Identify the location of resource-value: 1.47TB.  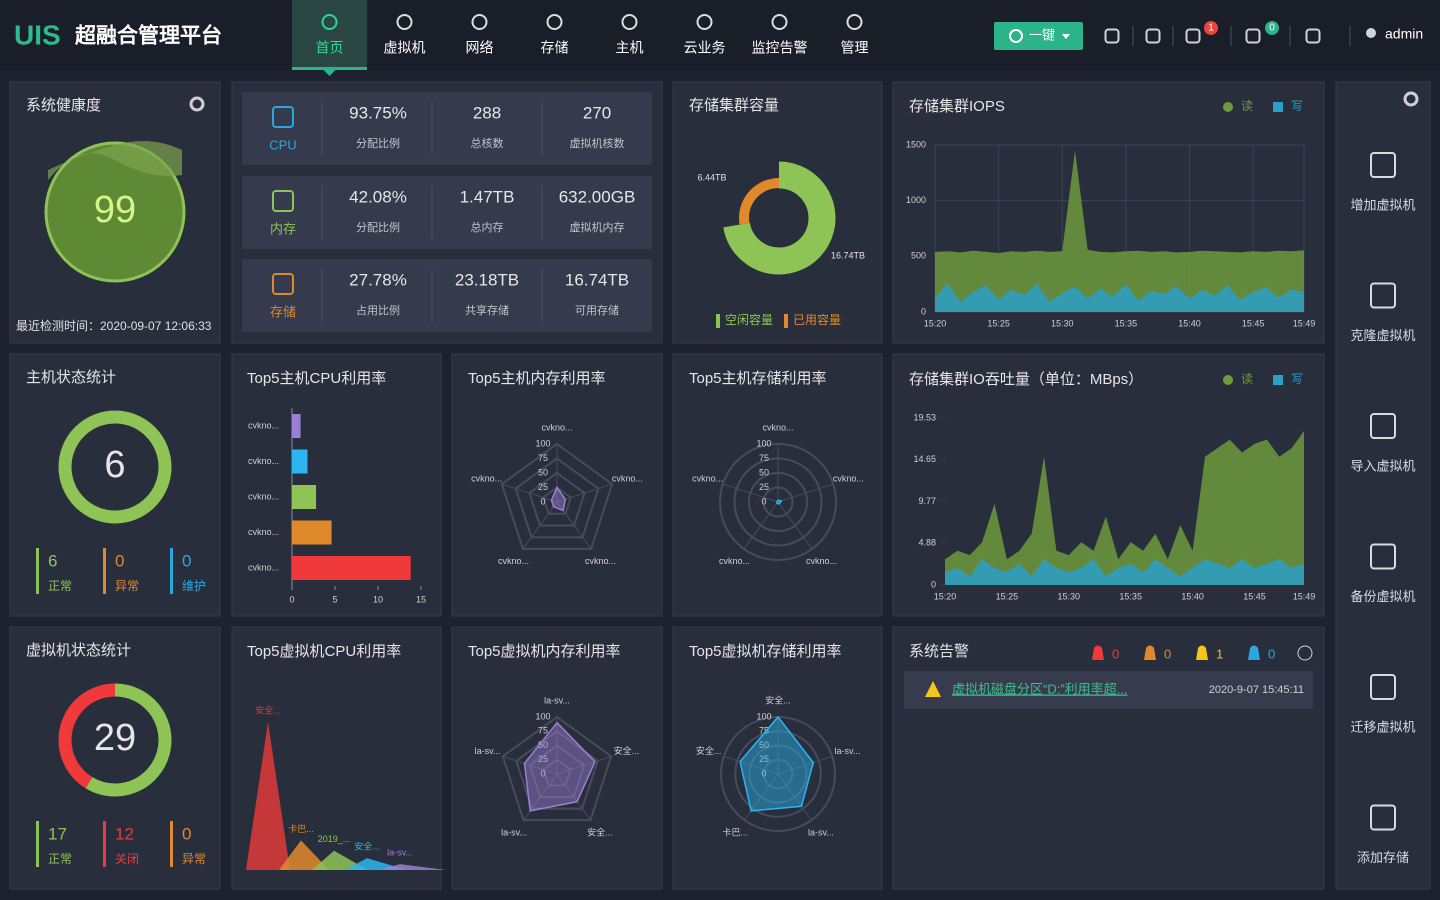
(487, 196).